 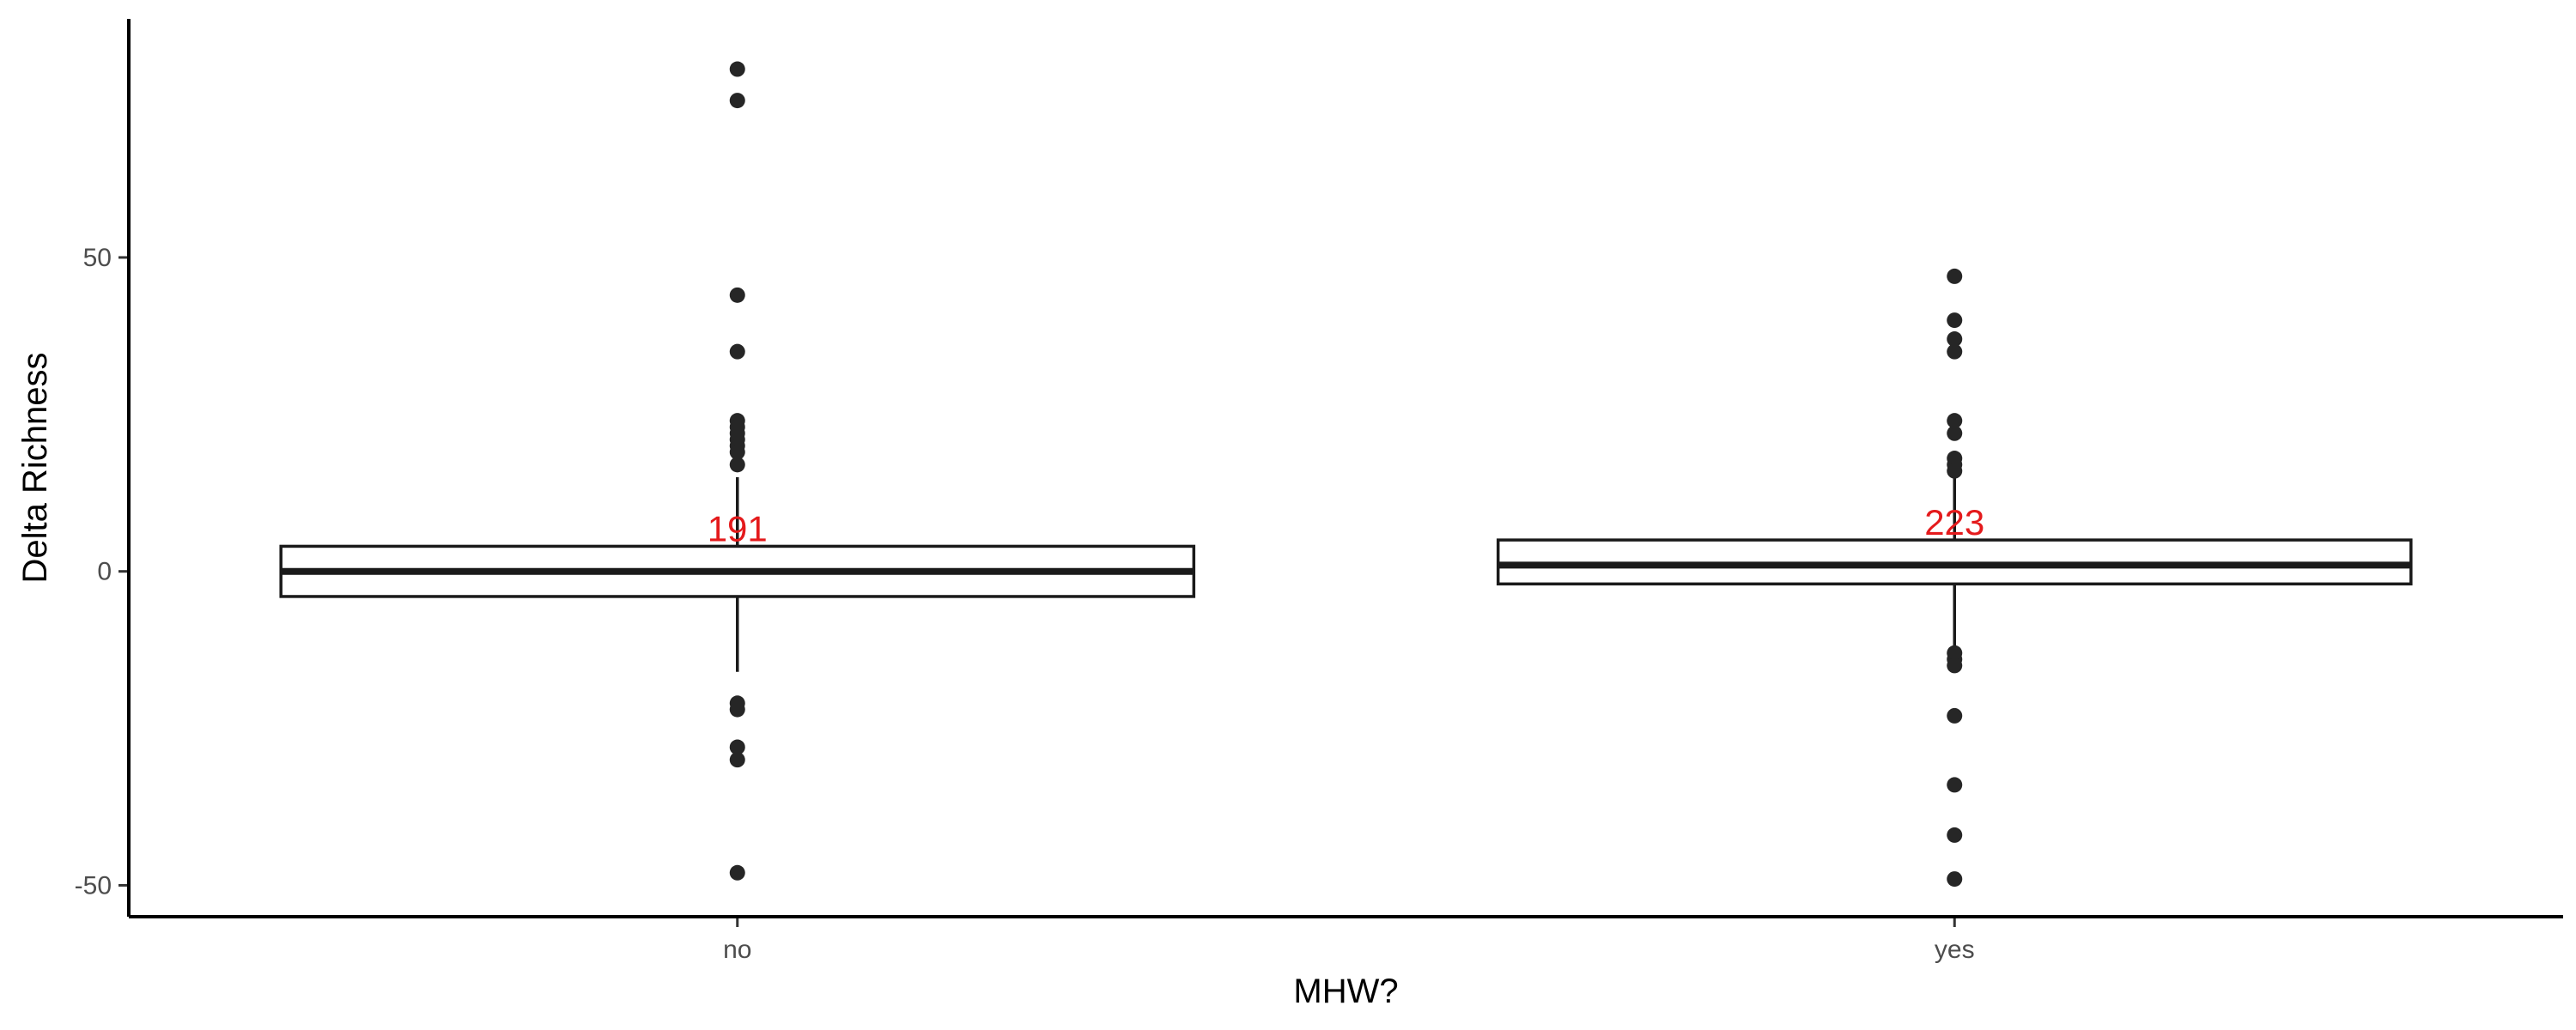 What do you see at coordinates (1955, 950) in the screenshot?
I see `x-tick-label: yes` at bounding box center [1955, 950].